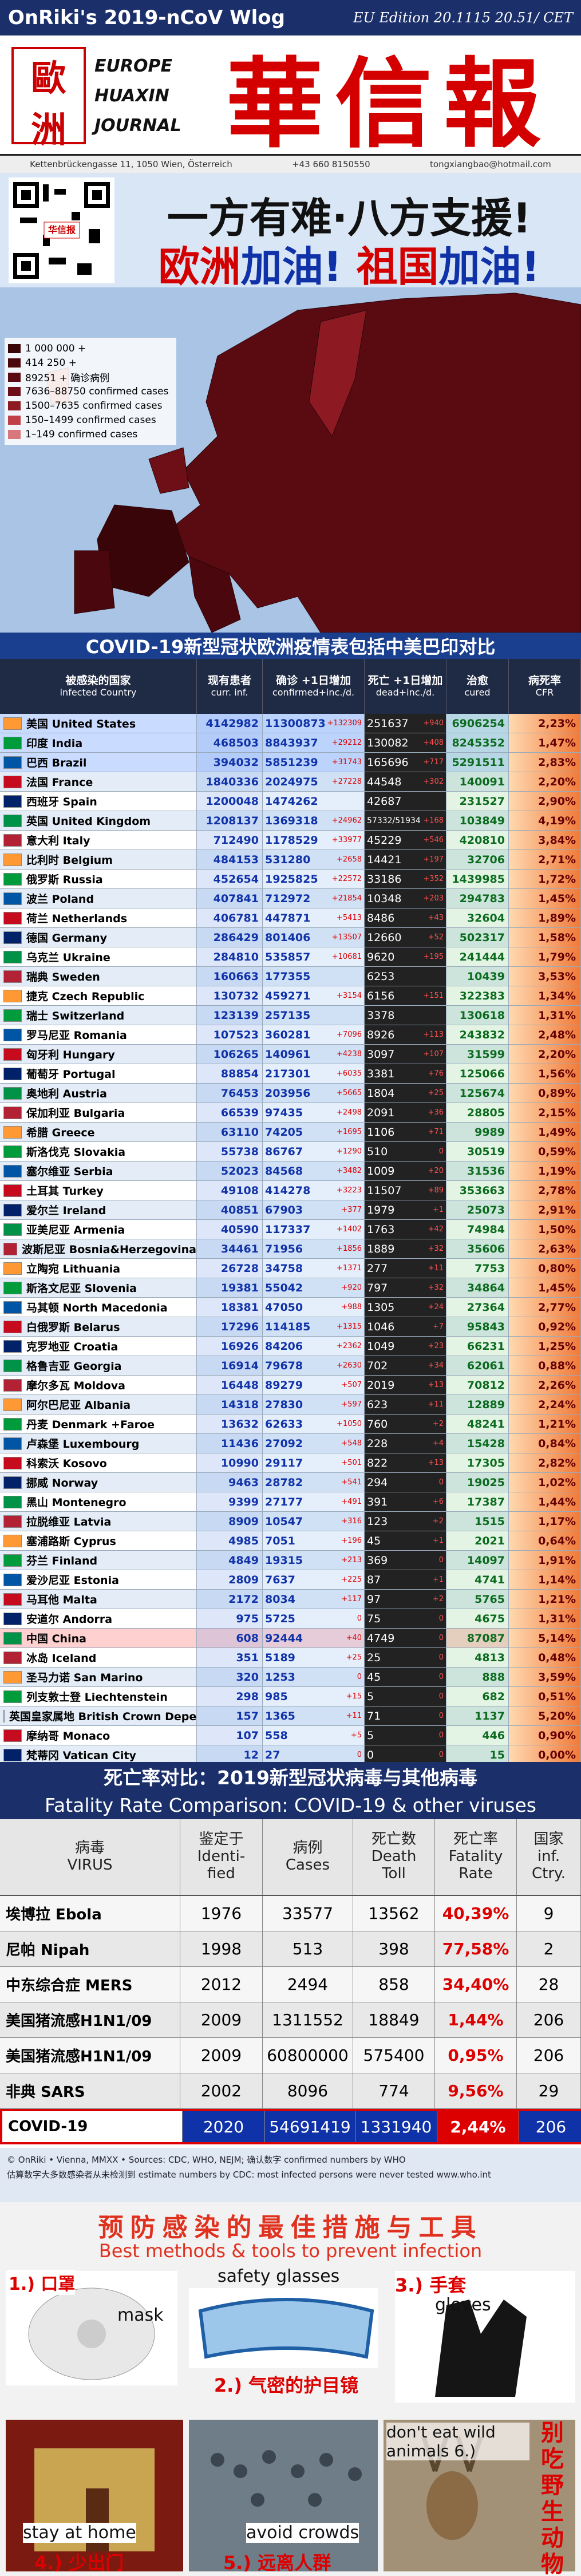 The height and width of the screenshot is (2576, 581). I want to click on table-cell: 摩尔多瓦 Moldova, so click(99, 1385).